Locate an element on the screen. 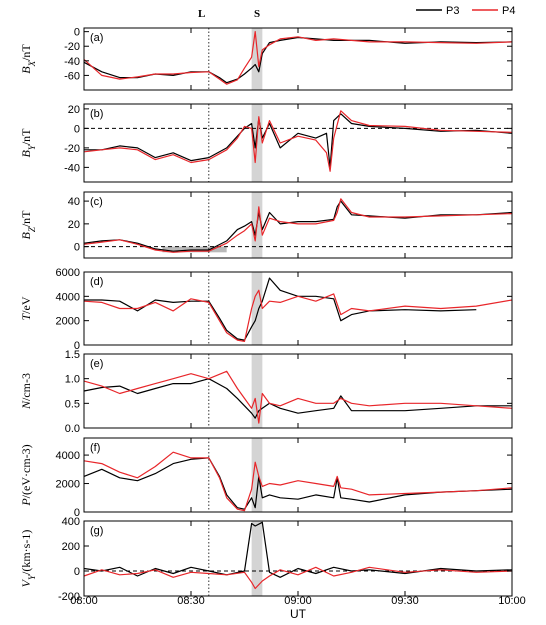 The width and height of the screenshot is (546, 625). x-tick-label: 09:30 is located at coordinates (405, 601).